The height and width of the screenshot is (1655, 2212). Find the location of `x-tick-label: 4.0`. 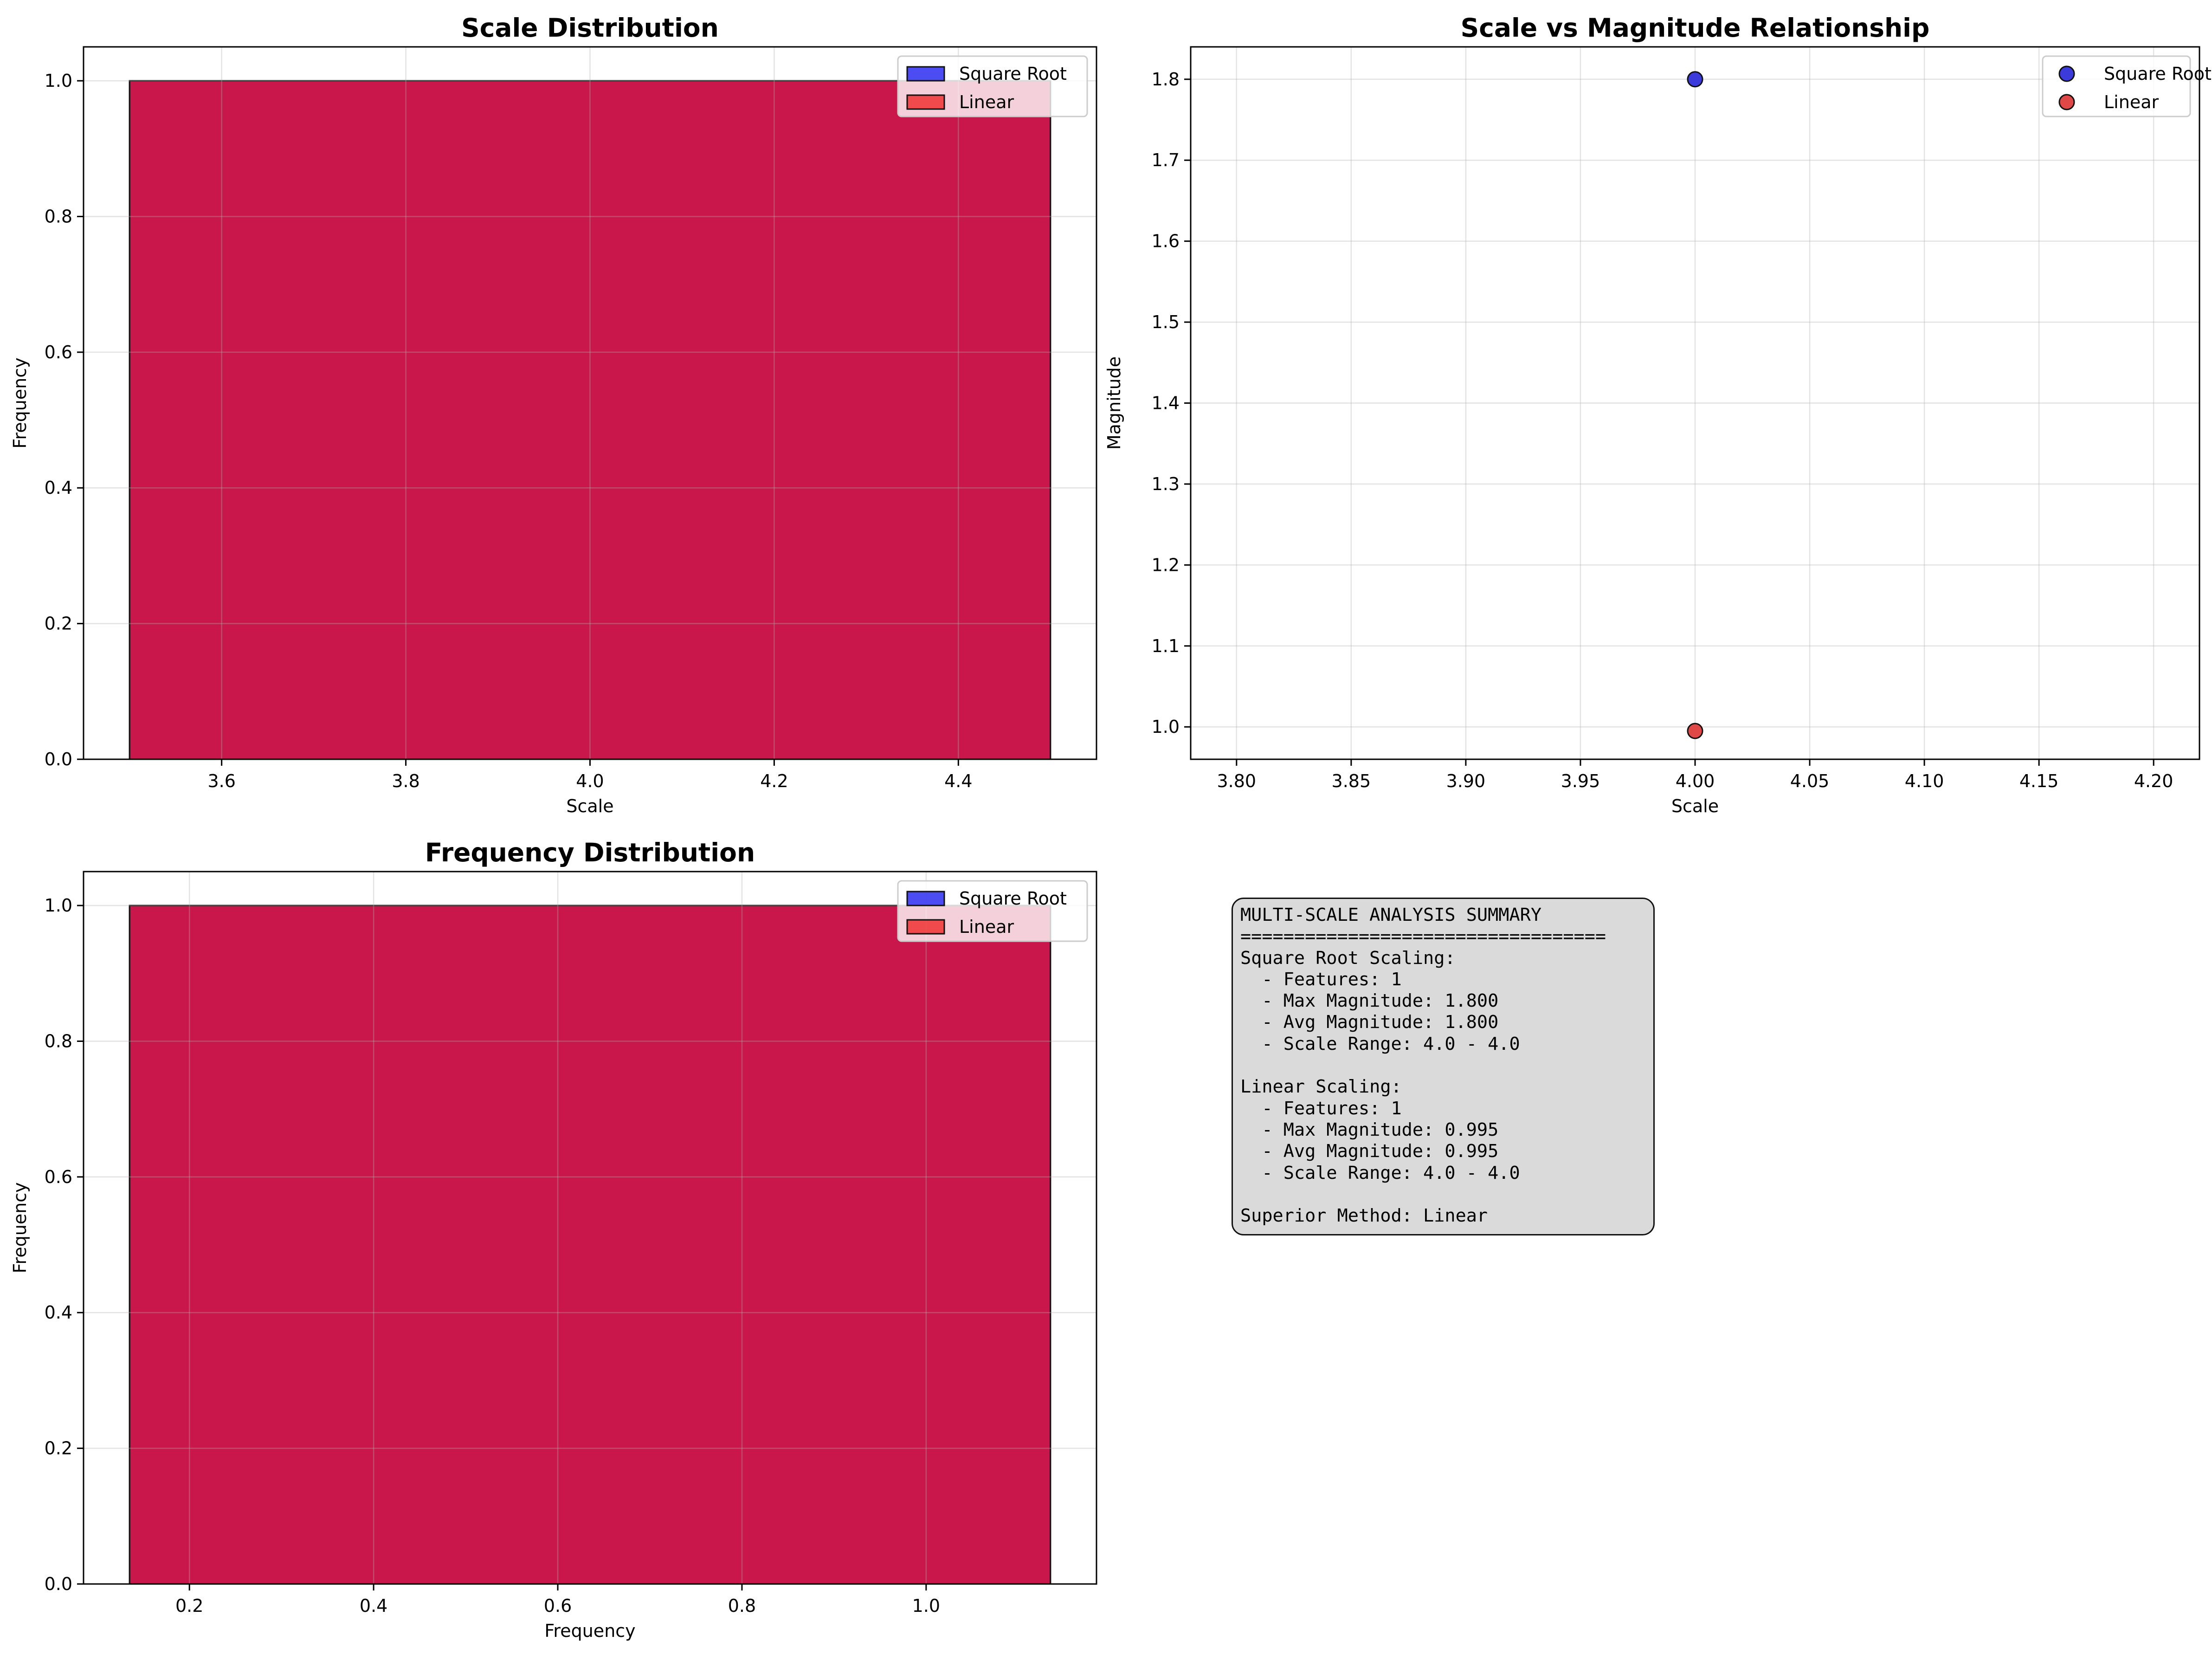

x-tick-label: 4.0 is located at coordinates (590, 781).